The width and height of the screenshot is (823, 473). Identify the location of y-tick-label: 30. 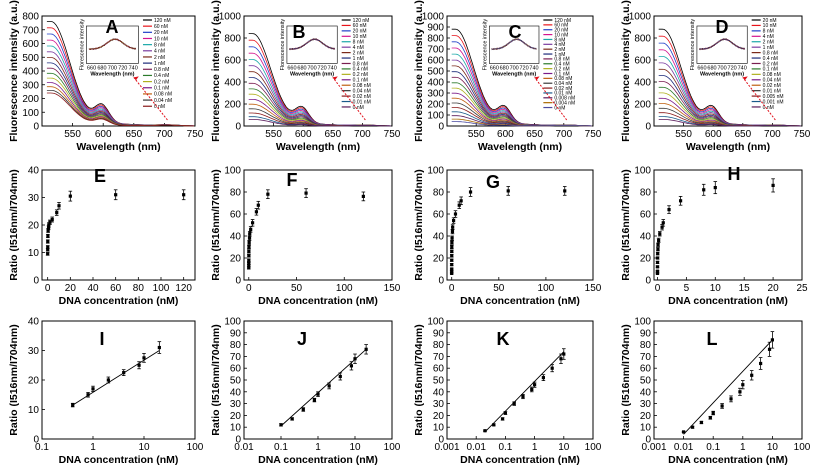
(34, 351).